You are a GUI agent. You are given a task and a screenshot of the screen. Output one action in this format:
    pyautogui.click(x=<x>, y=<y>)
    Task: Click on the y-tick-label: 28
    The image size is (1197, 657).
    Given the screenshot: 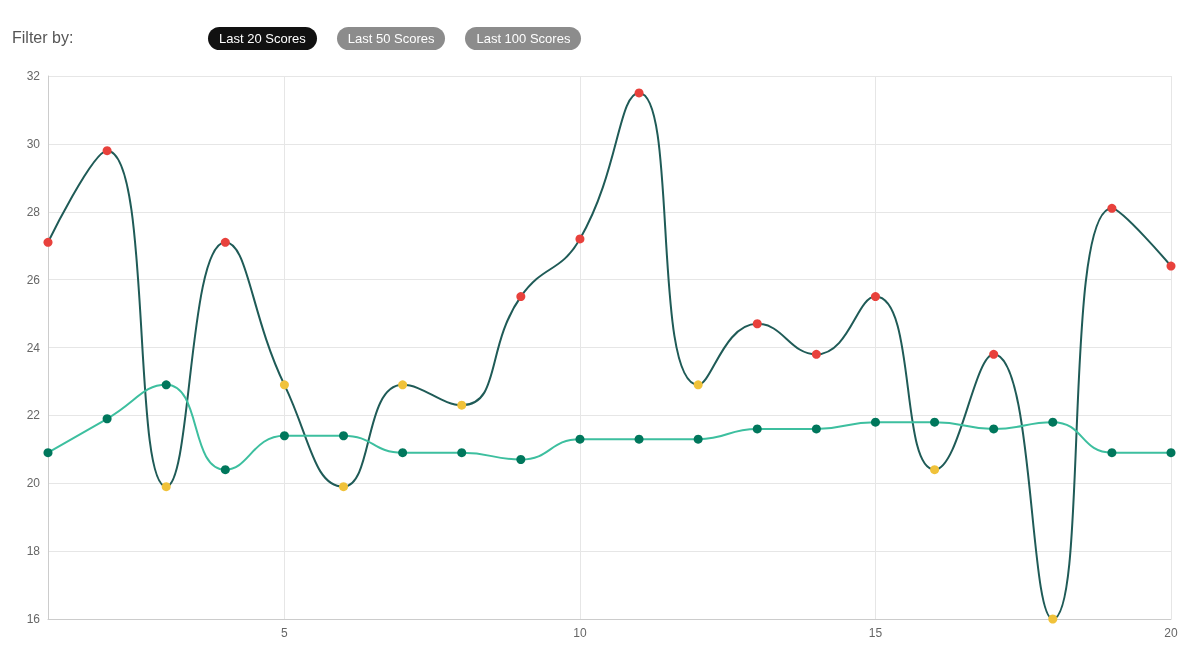 What is the action you would take?
    pyautogui.click(x=33, y=211)
    